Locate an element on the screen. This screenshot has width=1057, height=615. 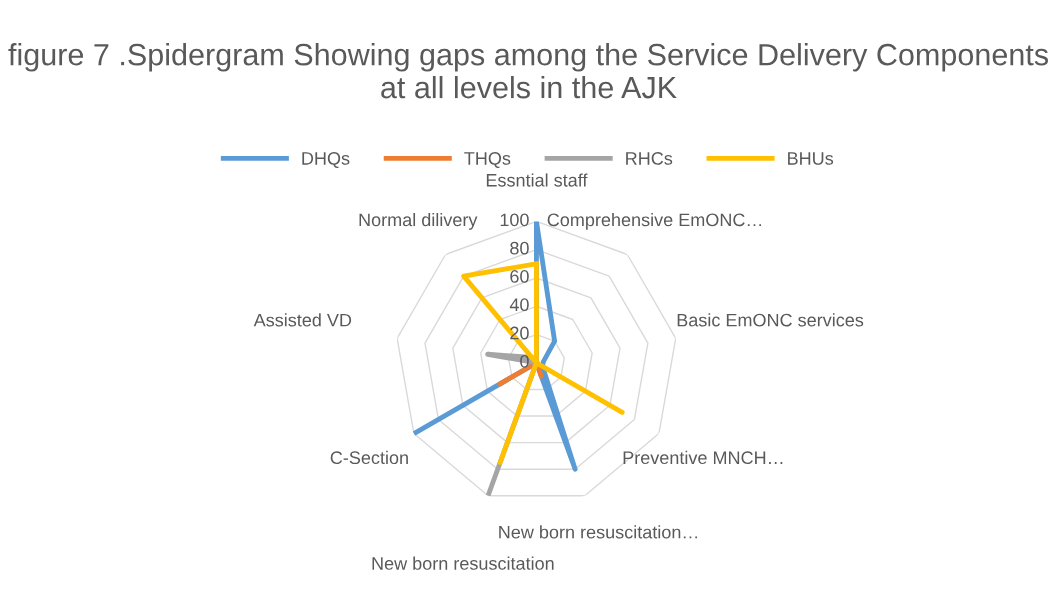
legend-label: BHUs is located at coordinates (811, 158).